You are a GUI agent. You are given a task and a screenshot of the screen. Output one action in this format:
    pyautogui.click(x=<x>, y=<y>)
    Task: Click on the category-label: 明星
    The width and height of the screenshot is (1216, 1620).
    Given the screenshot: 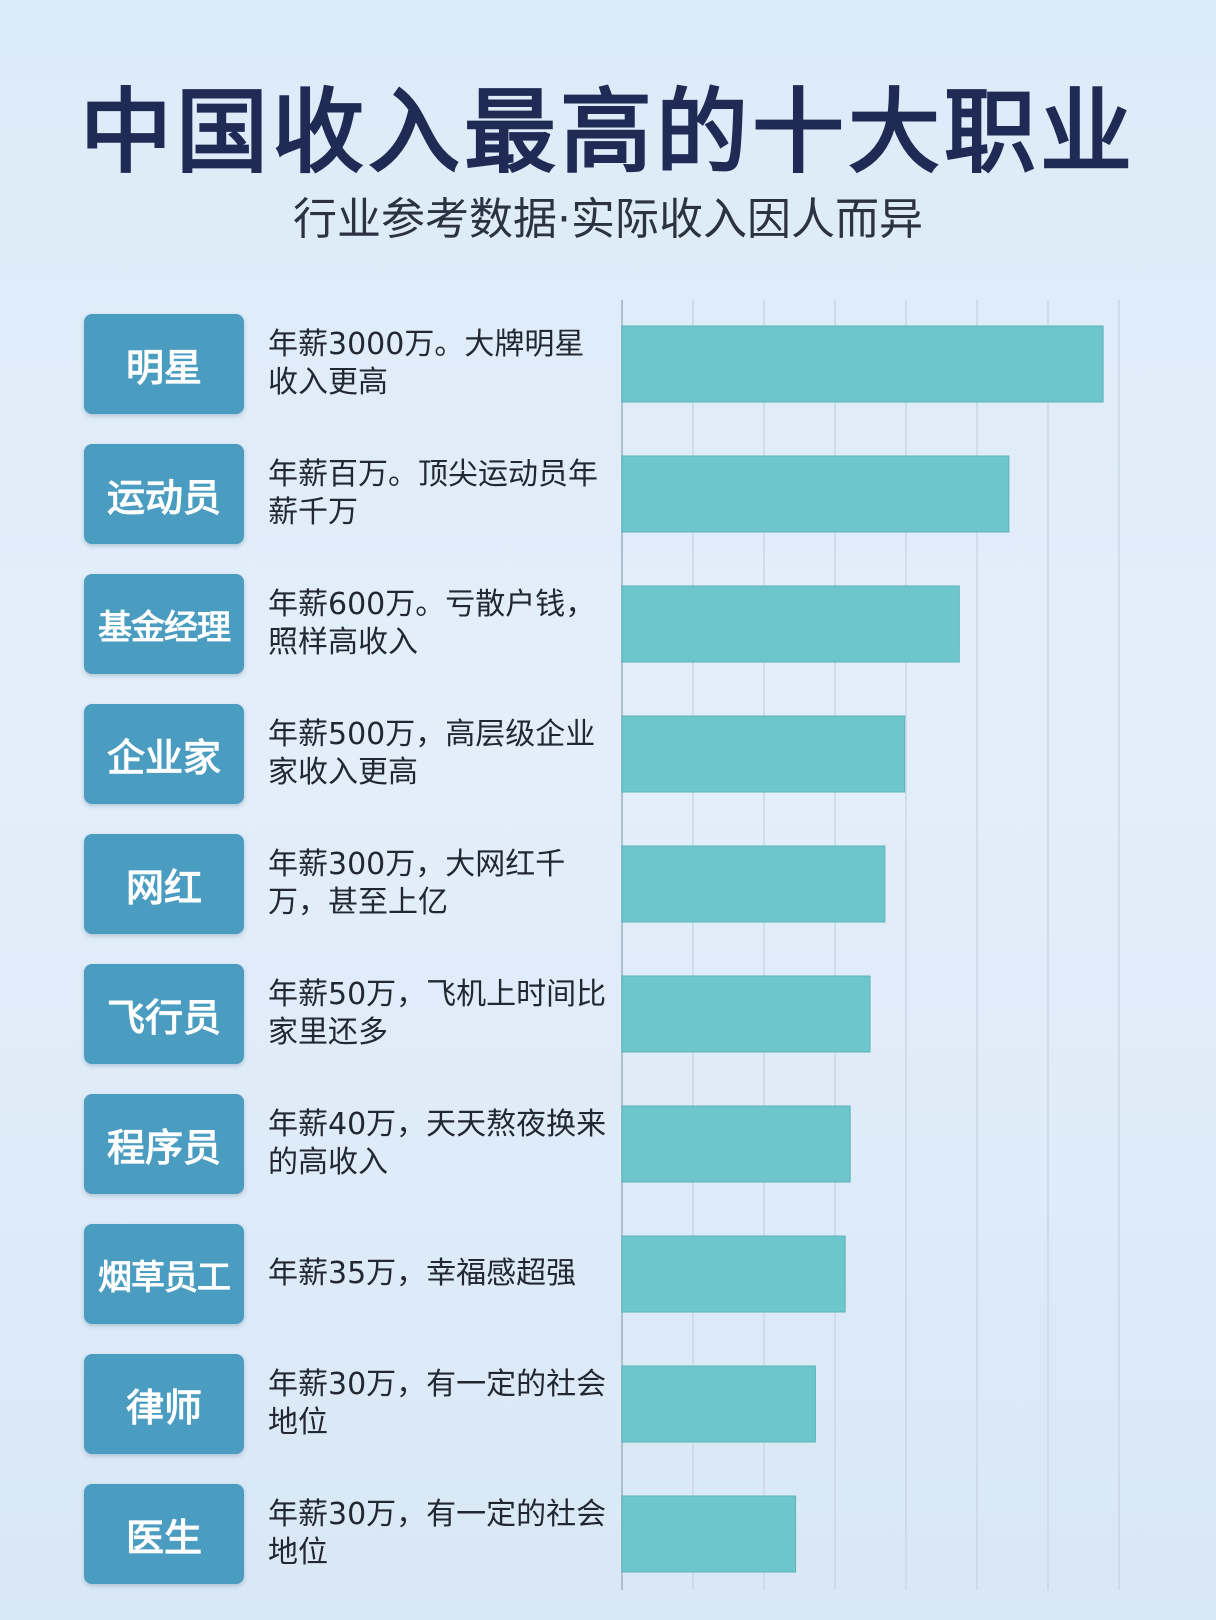 What is the action you would take?
    pyautogui.click(x=164, y=364)
    